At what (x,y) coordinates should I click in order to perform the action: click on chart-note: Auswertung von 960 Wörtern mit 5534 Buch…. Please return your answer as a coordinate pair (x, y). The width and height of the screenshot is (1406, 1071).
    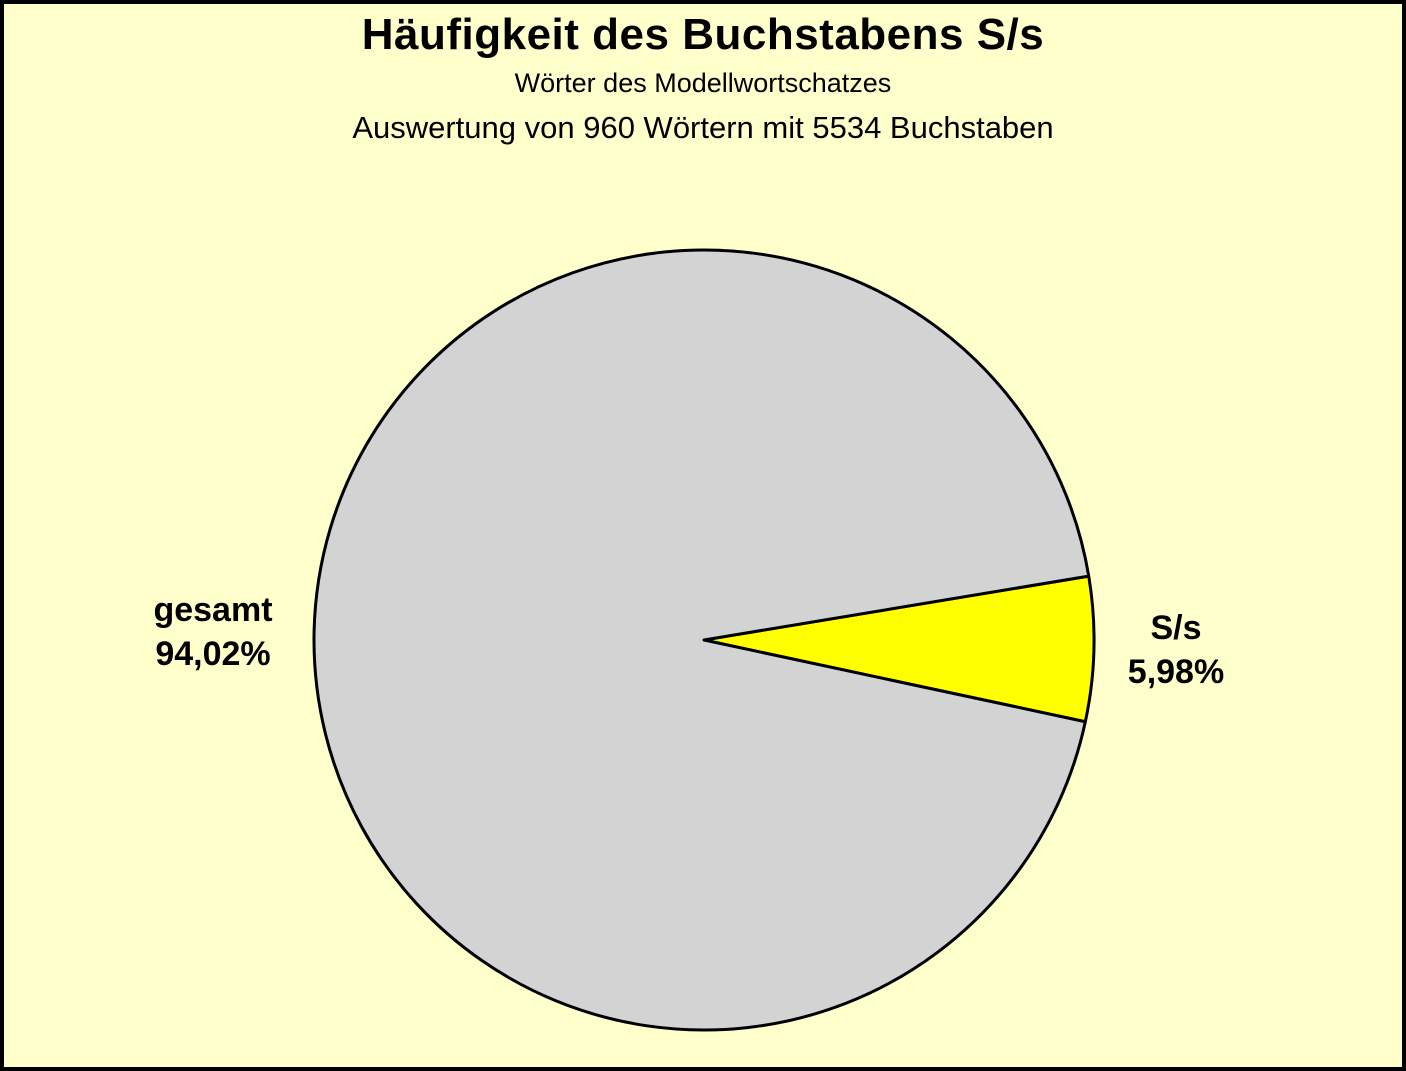
    Looking at the image, I should click on (703, 127).